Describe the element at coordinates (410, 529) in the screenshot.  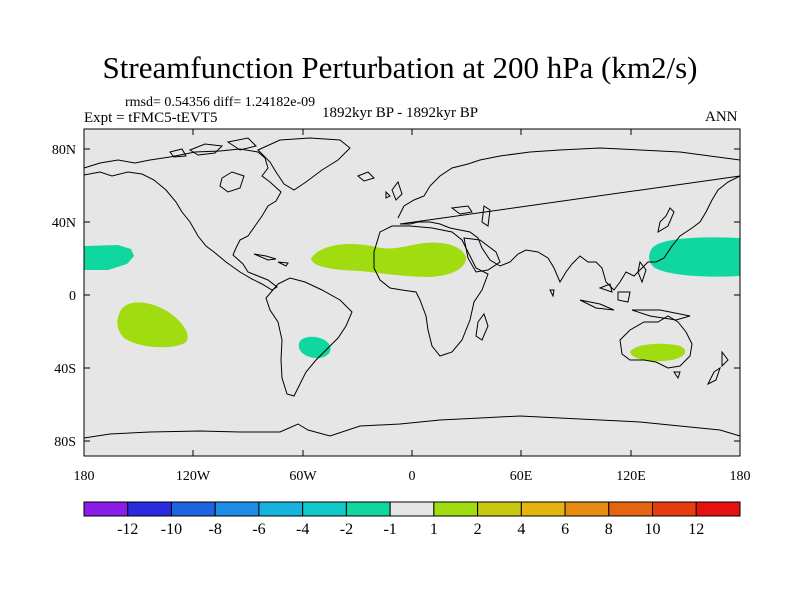
I see `colorbar-labels: -12 -10 -8 -6 -4 -2 -1 1 2 4 6 8 10 12` at that location.